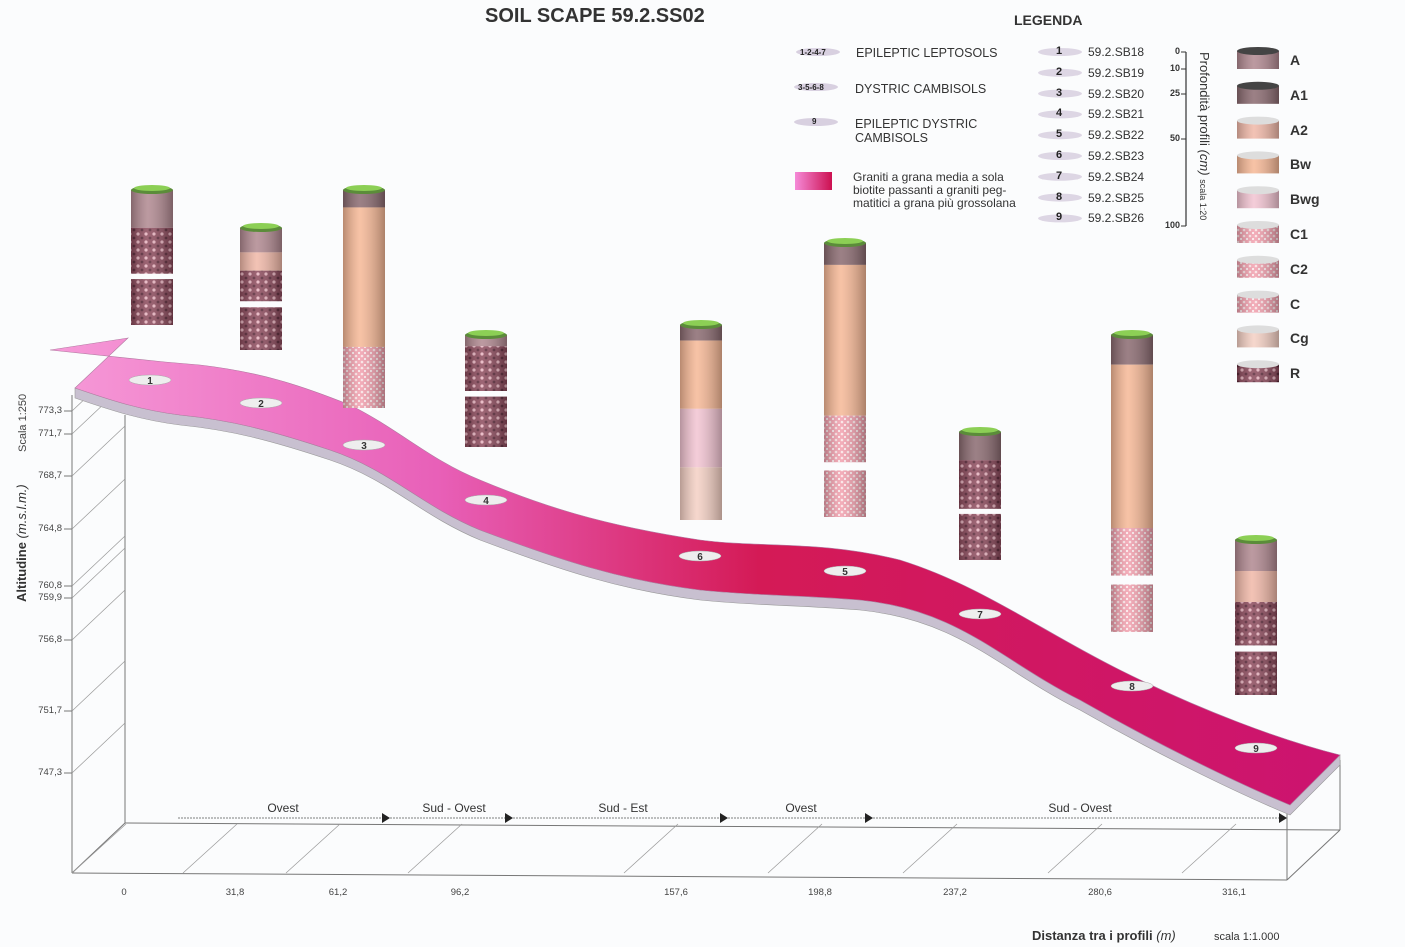  Describe the element at coordinates (1048, 20) in the screenshot. I see `legend-title: LEGENDA` at that location.